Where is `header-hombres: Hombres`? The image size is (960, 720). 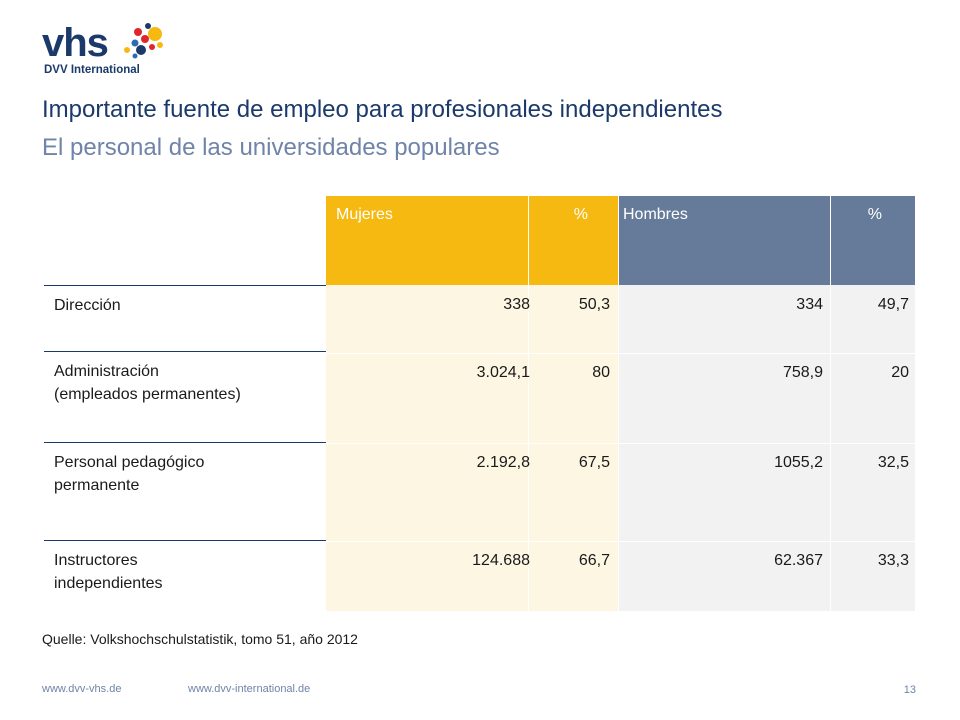
header-hombres: Hombres is located at coordinates (724, 240).